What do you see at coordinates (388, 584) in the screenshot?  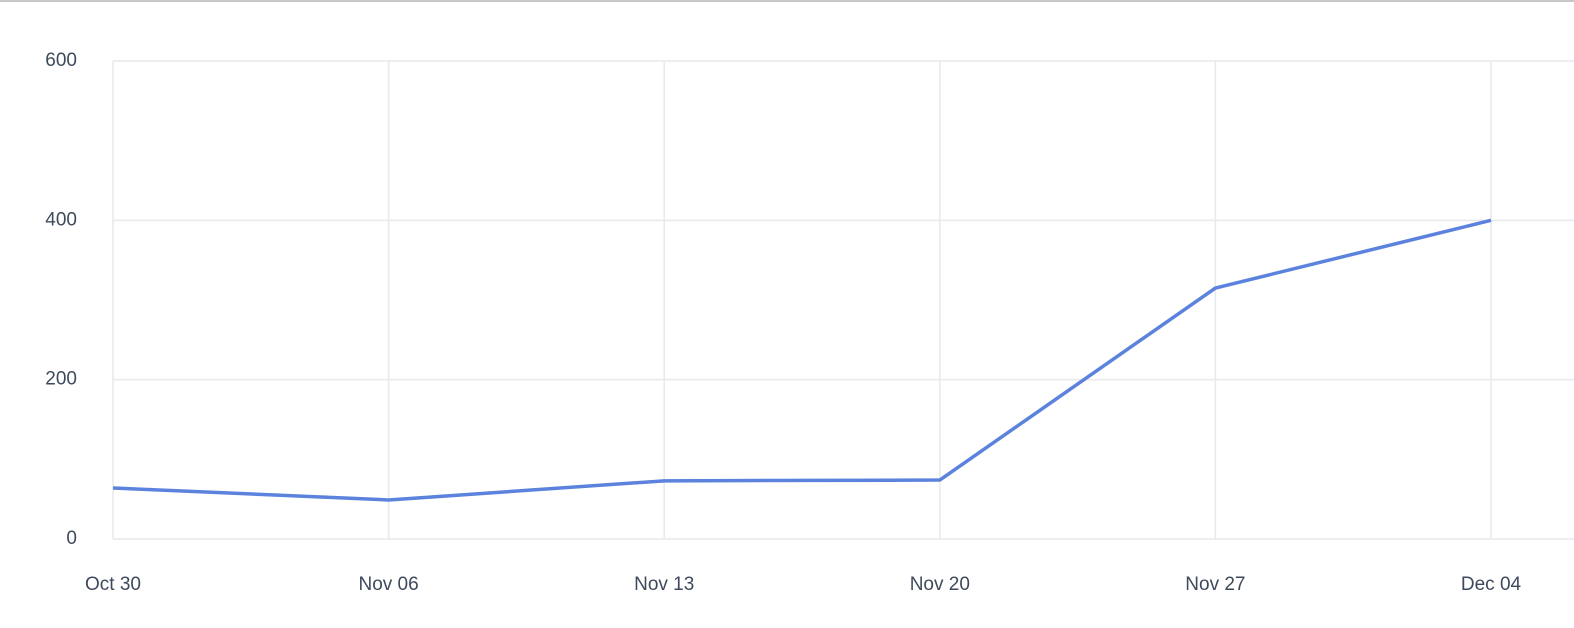 I see `x-tick-label: Nov 06` at bounding box center [388, 584].